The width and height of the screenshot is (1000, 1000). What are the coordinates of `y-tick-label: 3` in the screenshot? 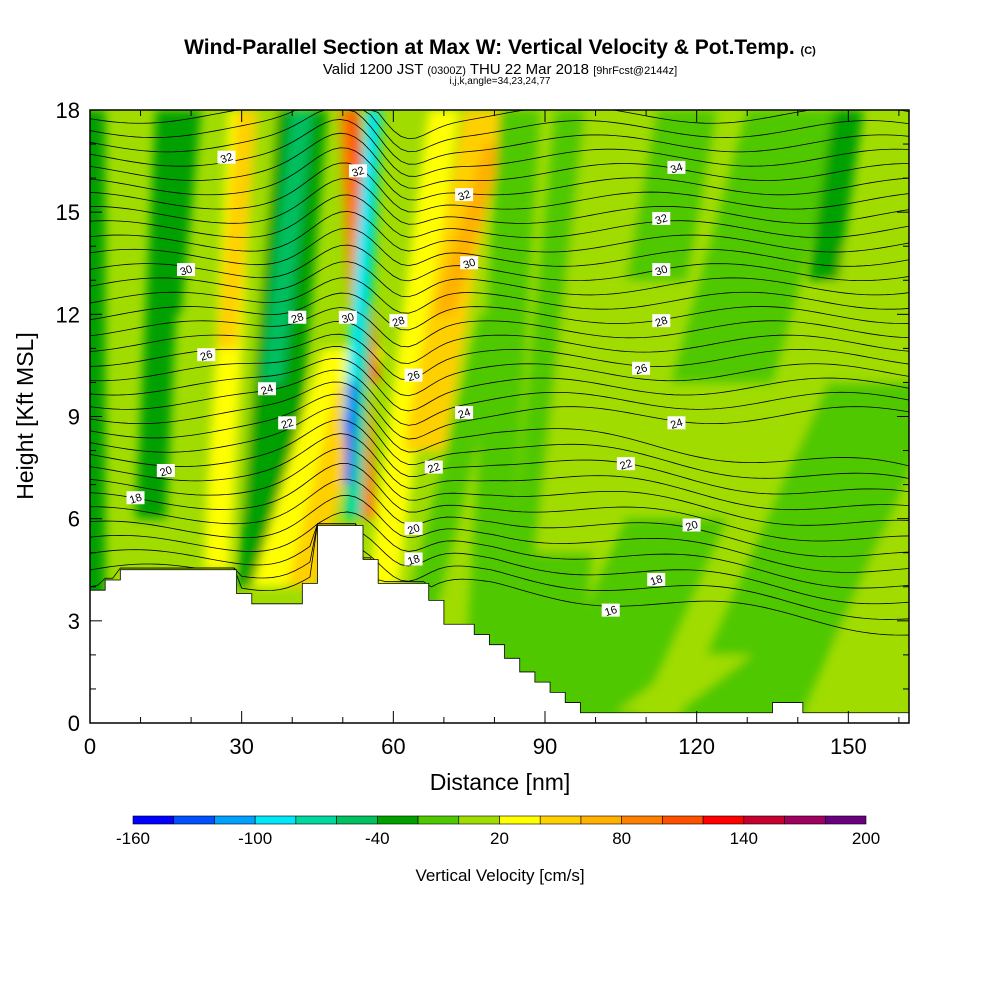 It's located at (74, 621).